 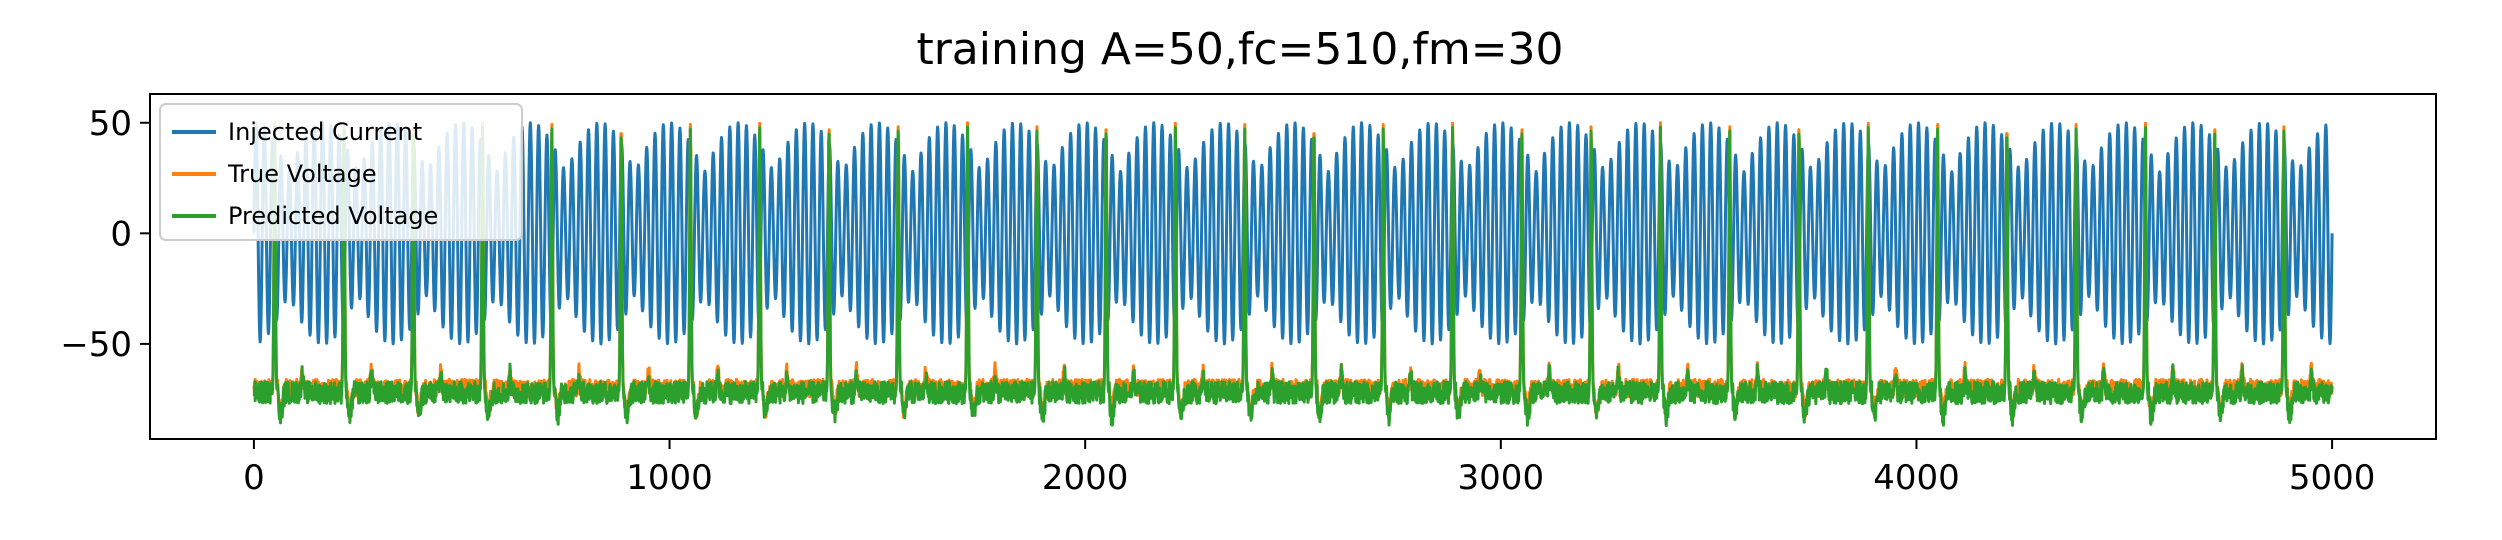 What do you see at coordinates (669, 478) in the screenshot?
I see `x-tick-label: 1000` at bounding box center [669, 478].